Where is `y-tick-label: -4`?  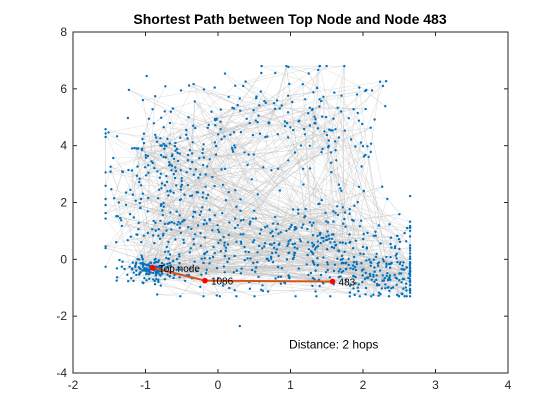 y-tick-label: -4 is located at coordinates (61, 373).